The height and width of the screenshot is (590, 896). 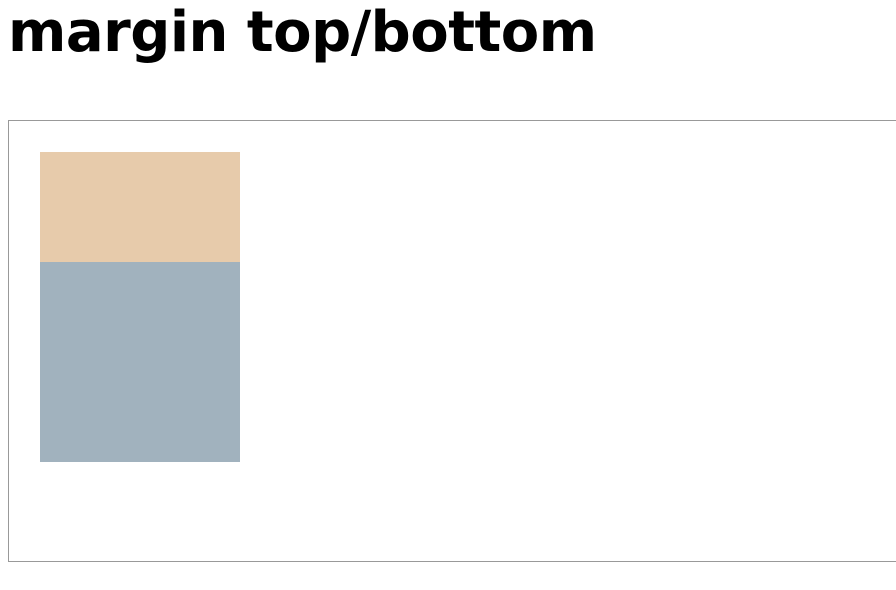 I want to click on top-box, so click(x=140, y=207).